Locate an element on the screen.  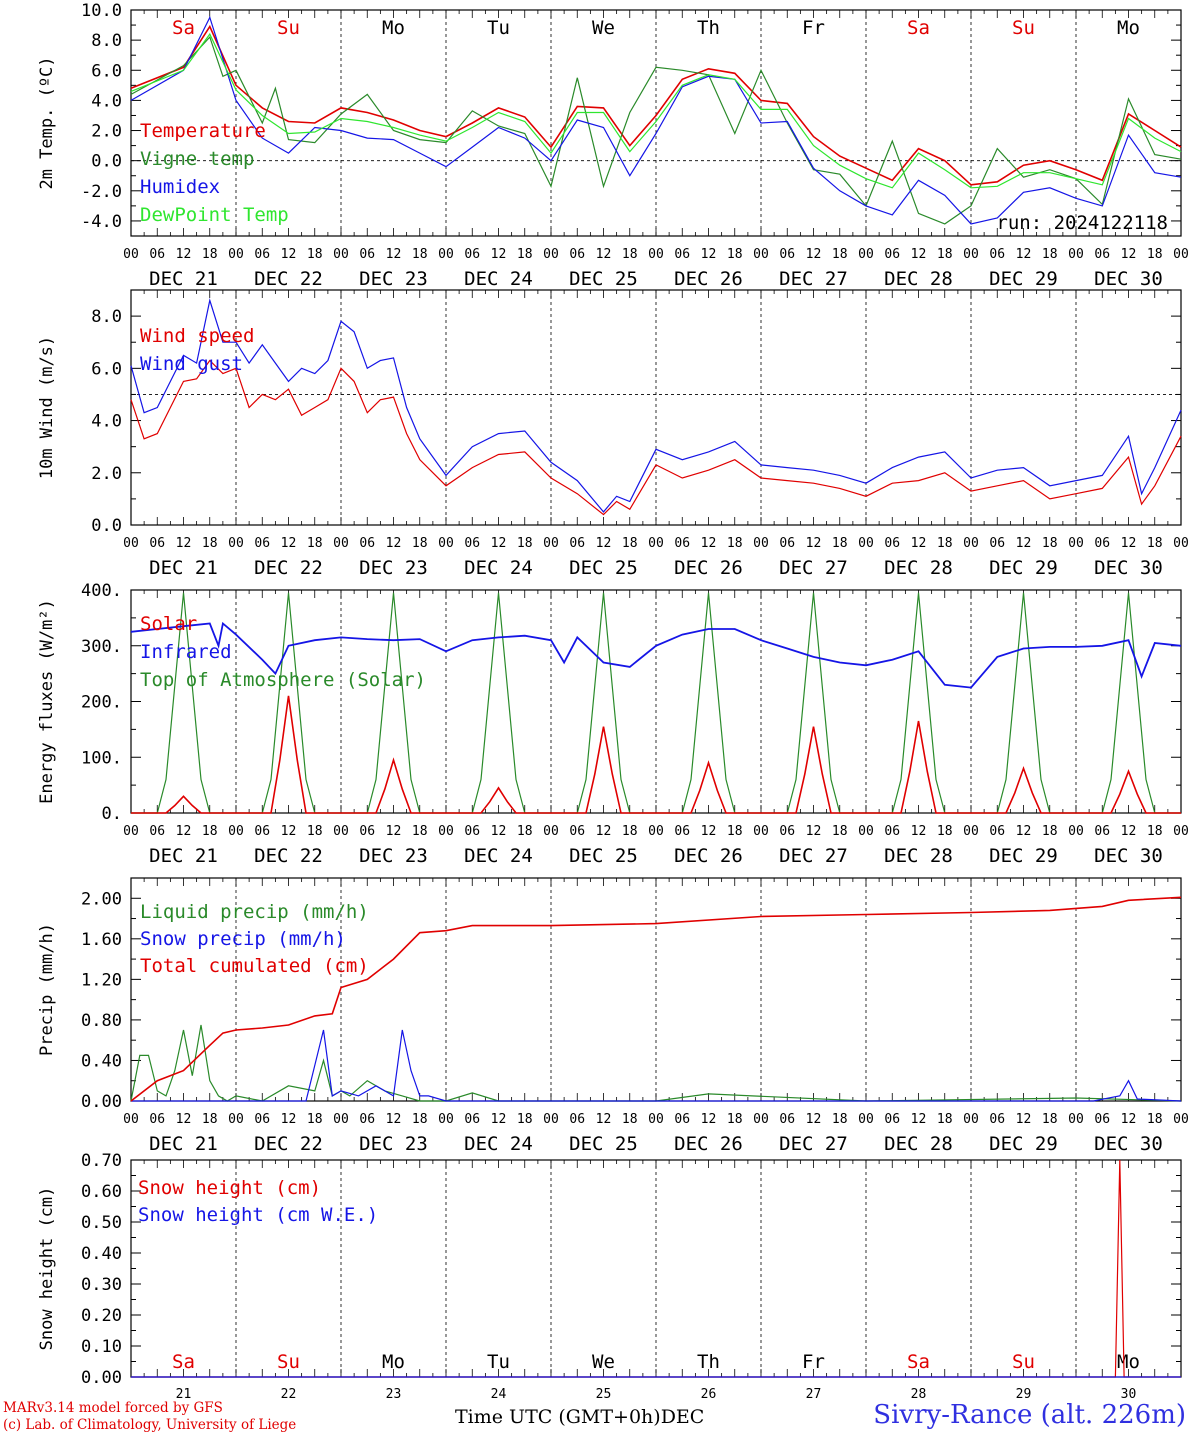
y-tick-label: 0.20 is located at coordinates (101, 1316).